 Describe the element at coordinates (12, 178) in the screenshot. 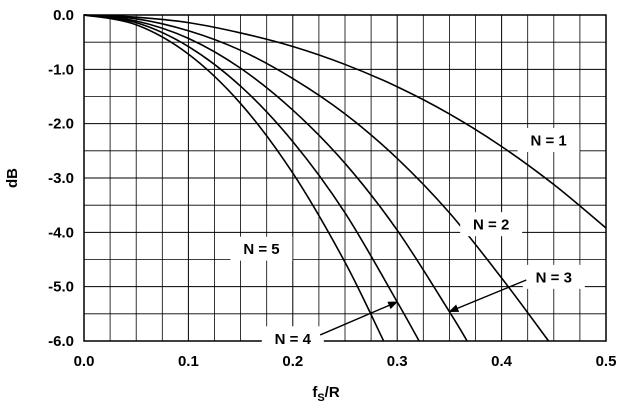

I see `y-axis-title: dB` at that location.